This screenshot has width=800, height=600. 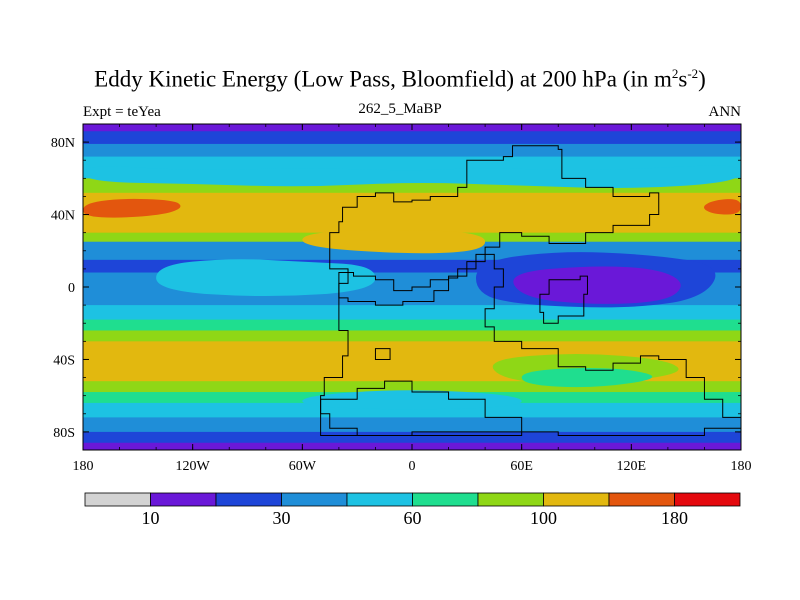 I want to click on y-tick-label: 80N, so click(x=63, y=143).